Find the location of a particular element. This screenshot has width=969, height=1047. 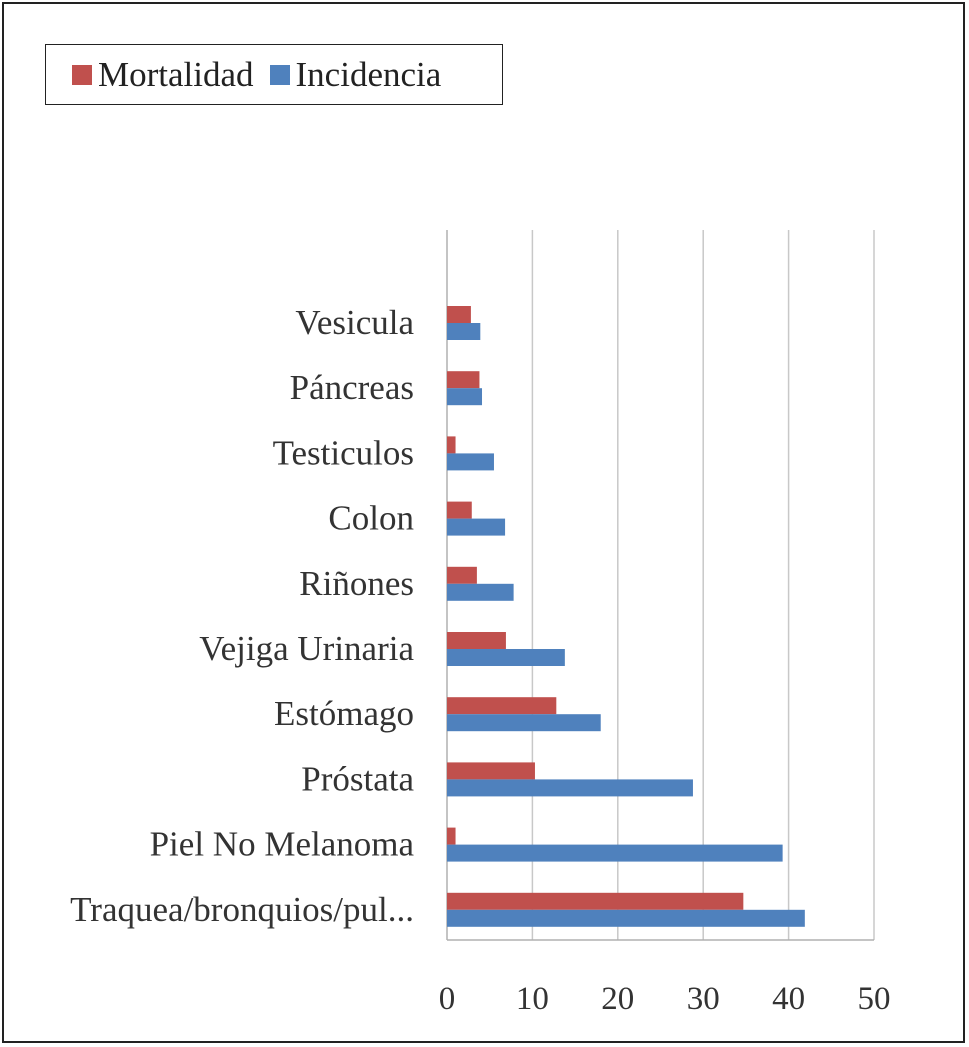

tick-label-20: 20 is located at coordinates (617, 999).